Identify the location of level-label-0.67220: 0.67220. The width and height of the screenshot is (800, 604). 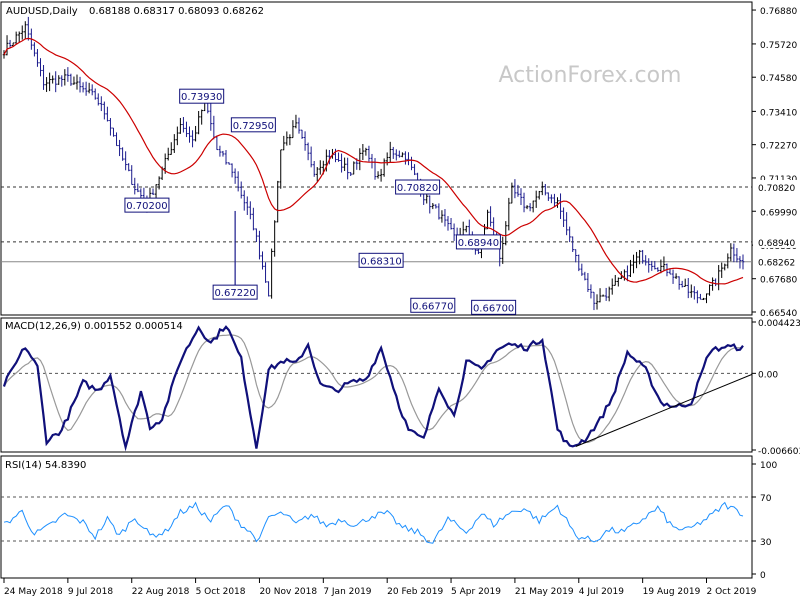
(235, 292).